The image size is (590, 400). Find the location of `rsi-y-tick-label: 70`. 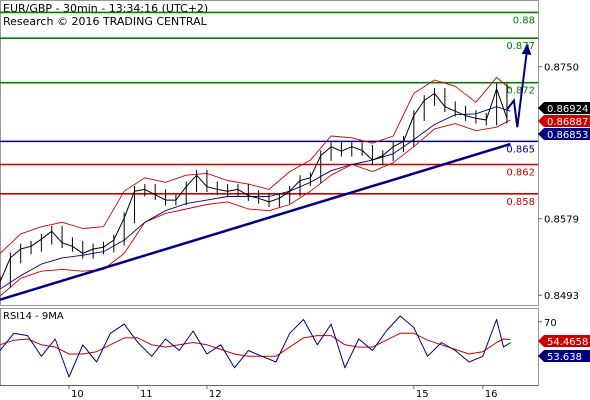

rsi-y-tick-label: 70 is located at coordinates (550, 323).